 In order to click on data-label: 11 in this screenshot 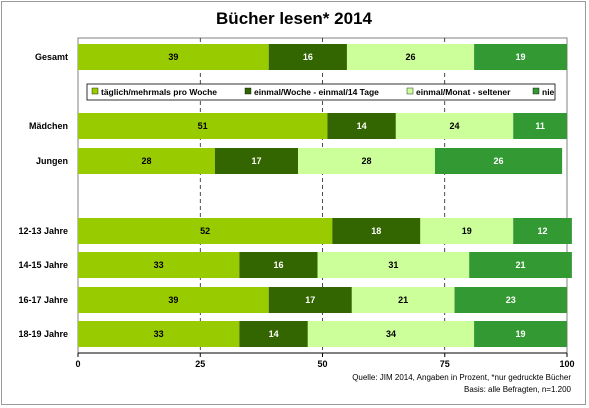, I will do `click(540, 126)`.